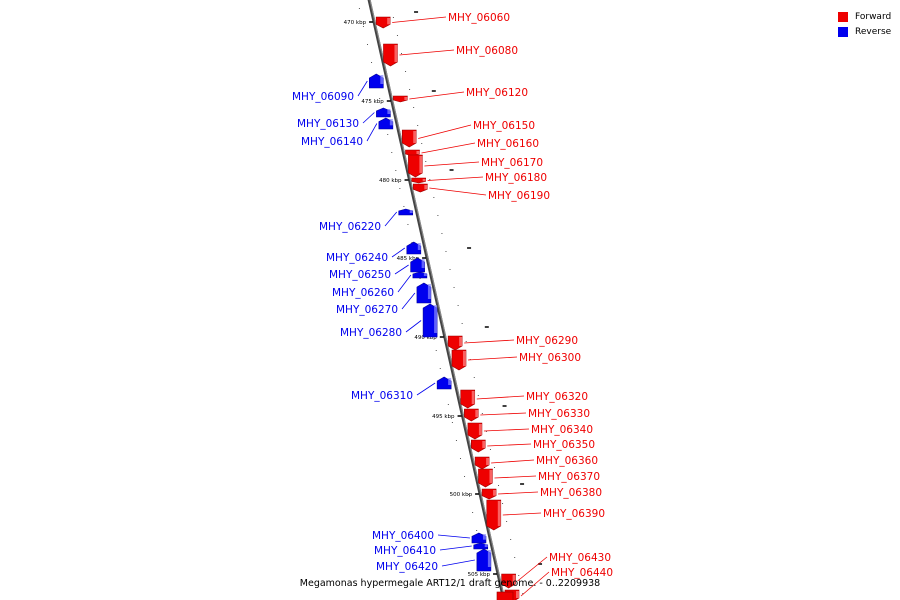  What do you see at coordinates (508, 144) in the screenshot?
I see `gene-label: MHY_06160` at bounding box center [508, 144].